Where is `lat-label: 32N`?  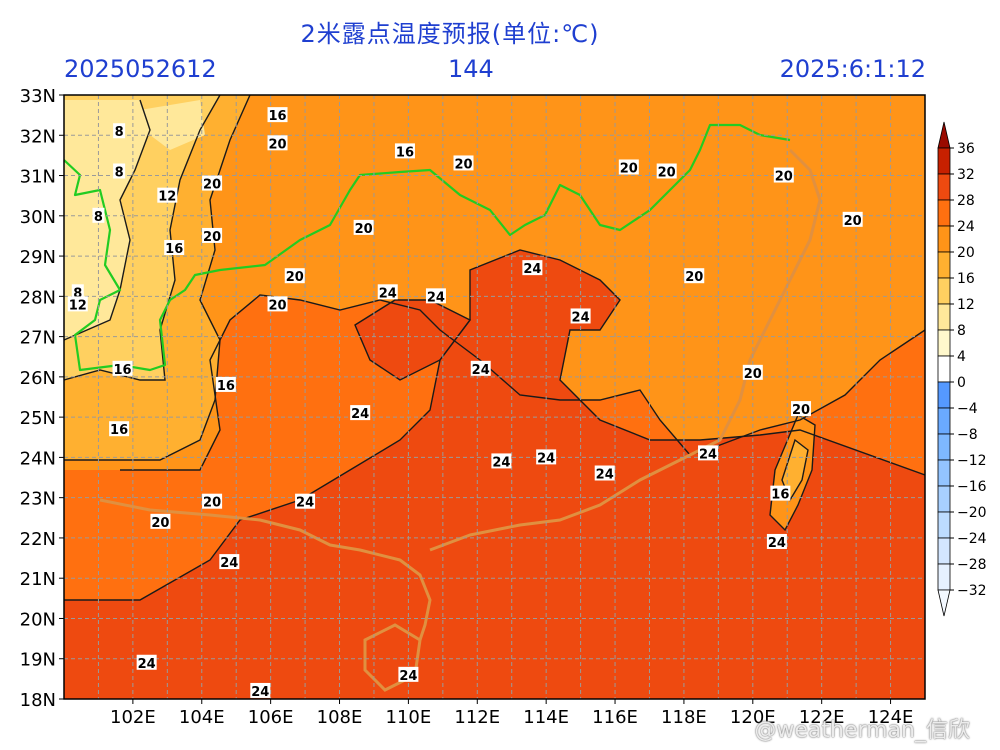
lat-label: 32N is located at coordinates (38, 136).